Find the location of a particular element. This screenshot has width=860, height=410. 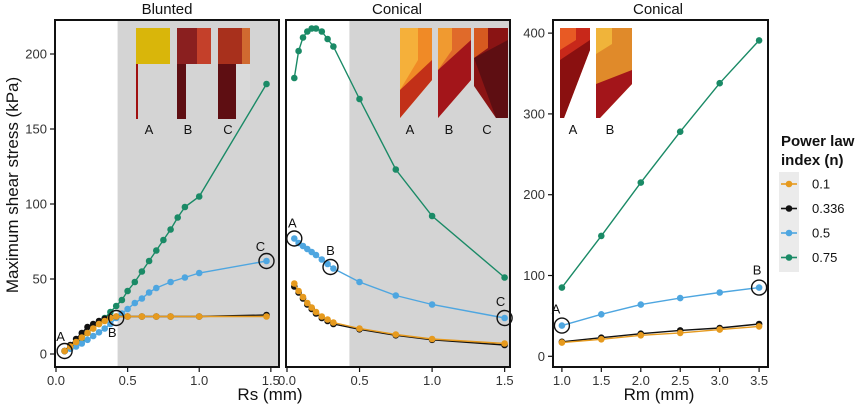

highlight-label: B is located at coordinates (112, 332).